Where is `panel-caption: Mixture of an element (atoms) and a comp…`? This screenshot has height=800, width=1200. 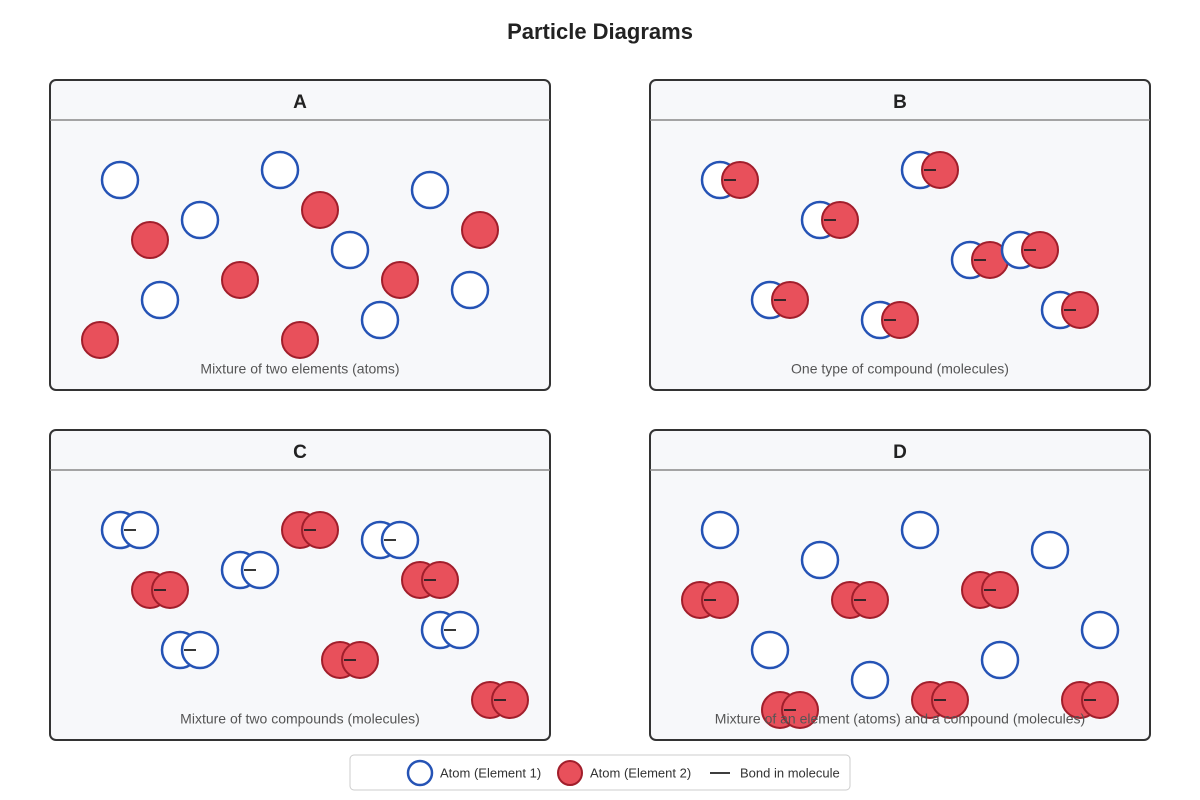
panel-caption: Mixture of an element (atoms) and a comp… is located at coordinates (900, 719).